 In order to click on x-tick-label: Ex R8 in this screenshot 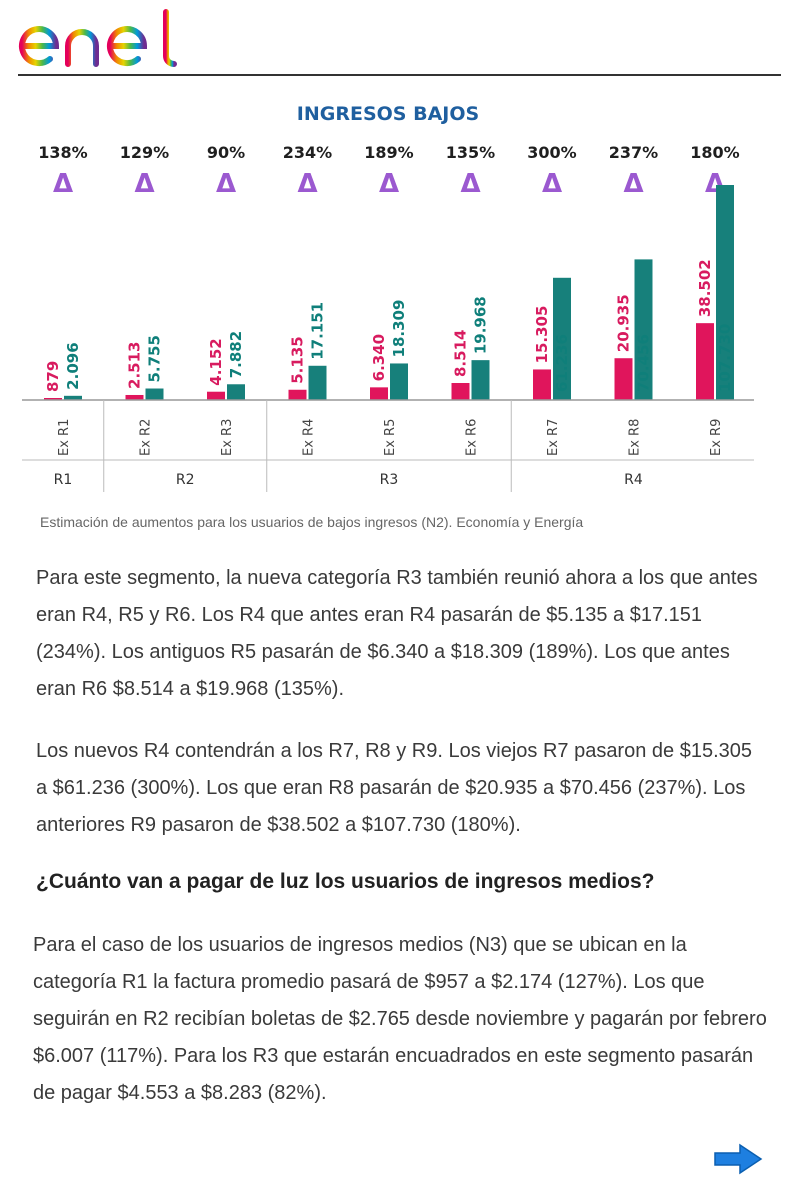, I will do `click(635, 437)`.